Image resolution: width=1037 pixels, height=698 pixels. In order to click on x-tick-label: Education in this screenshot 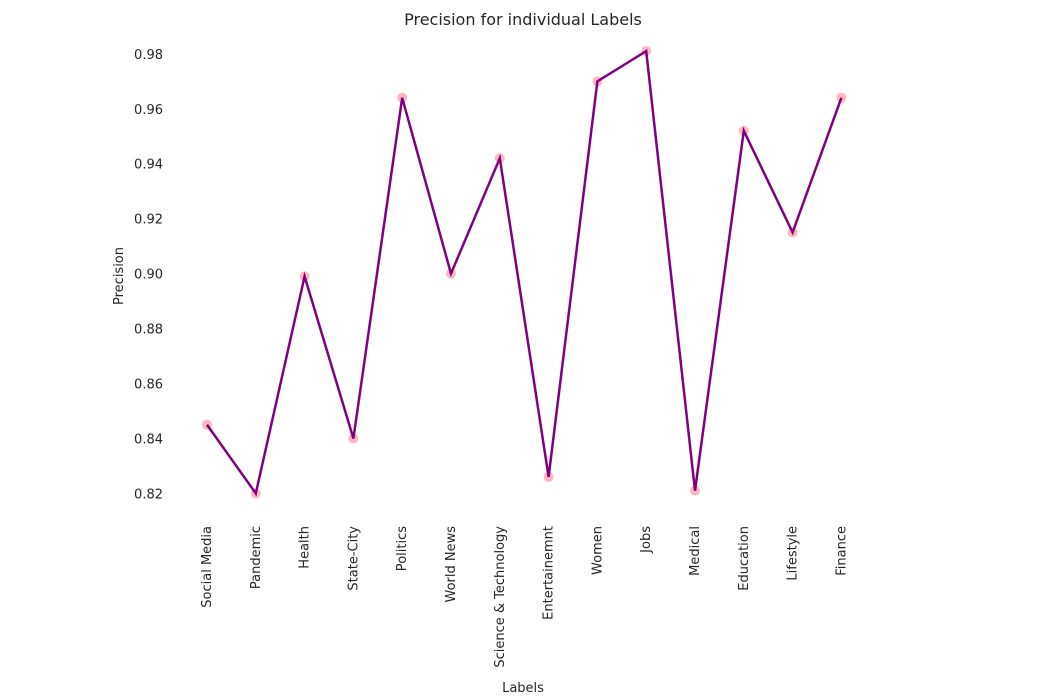, I will do `click(744, 558)`.